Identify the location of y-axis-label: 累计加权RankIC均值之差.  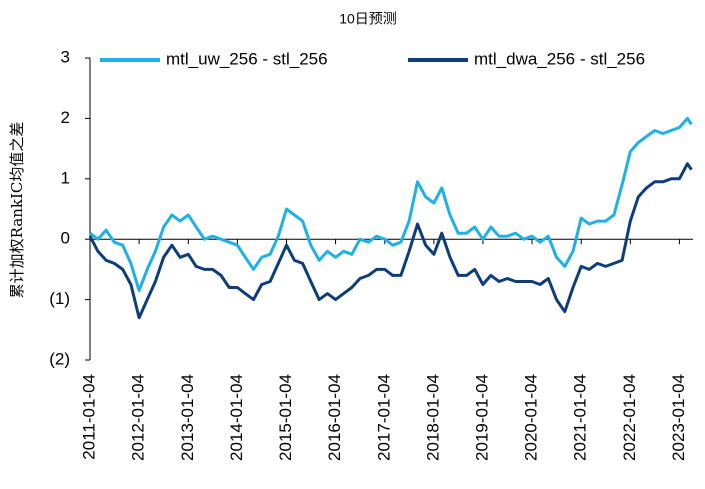
(17, 210).